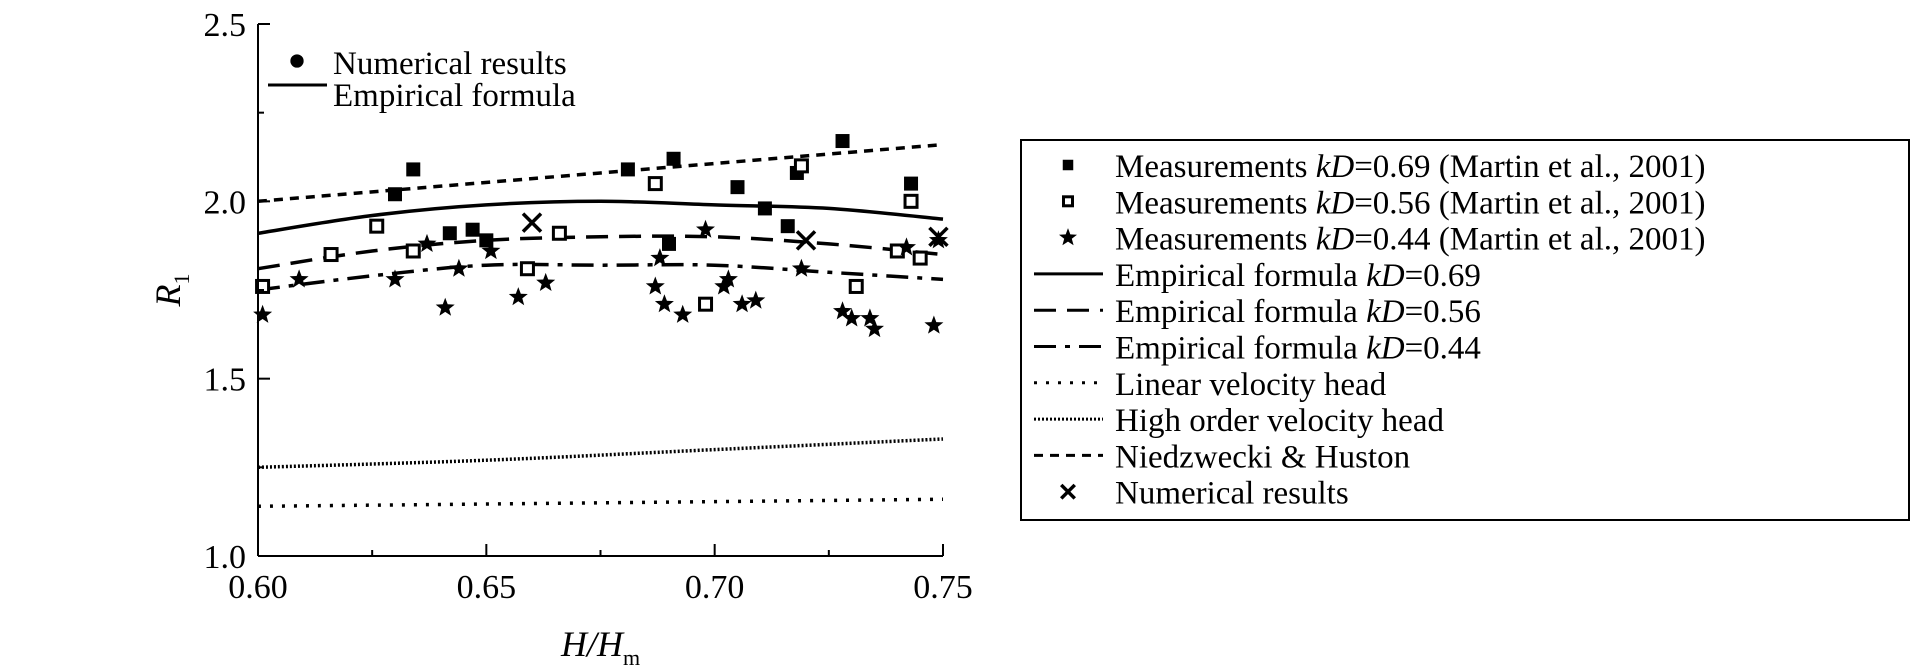  I want to click on short-dash-curve, so click(600, 173).